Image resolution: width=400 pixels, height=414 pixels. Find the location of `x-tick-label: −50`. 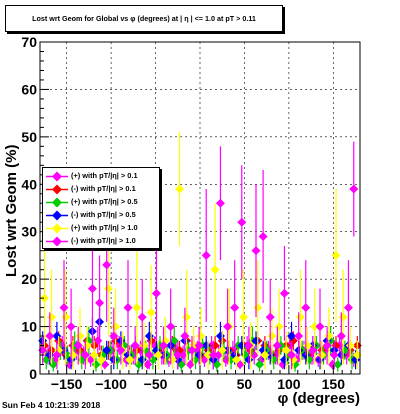

x-tick-label: −50 is located at coordinates (156, 384).